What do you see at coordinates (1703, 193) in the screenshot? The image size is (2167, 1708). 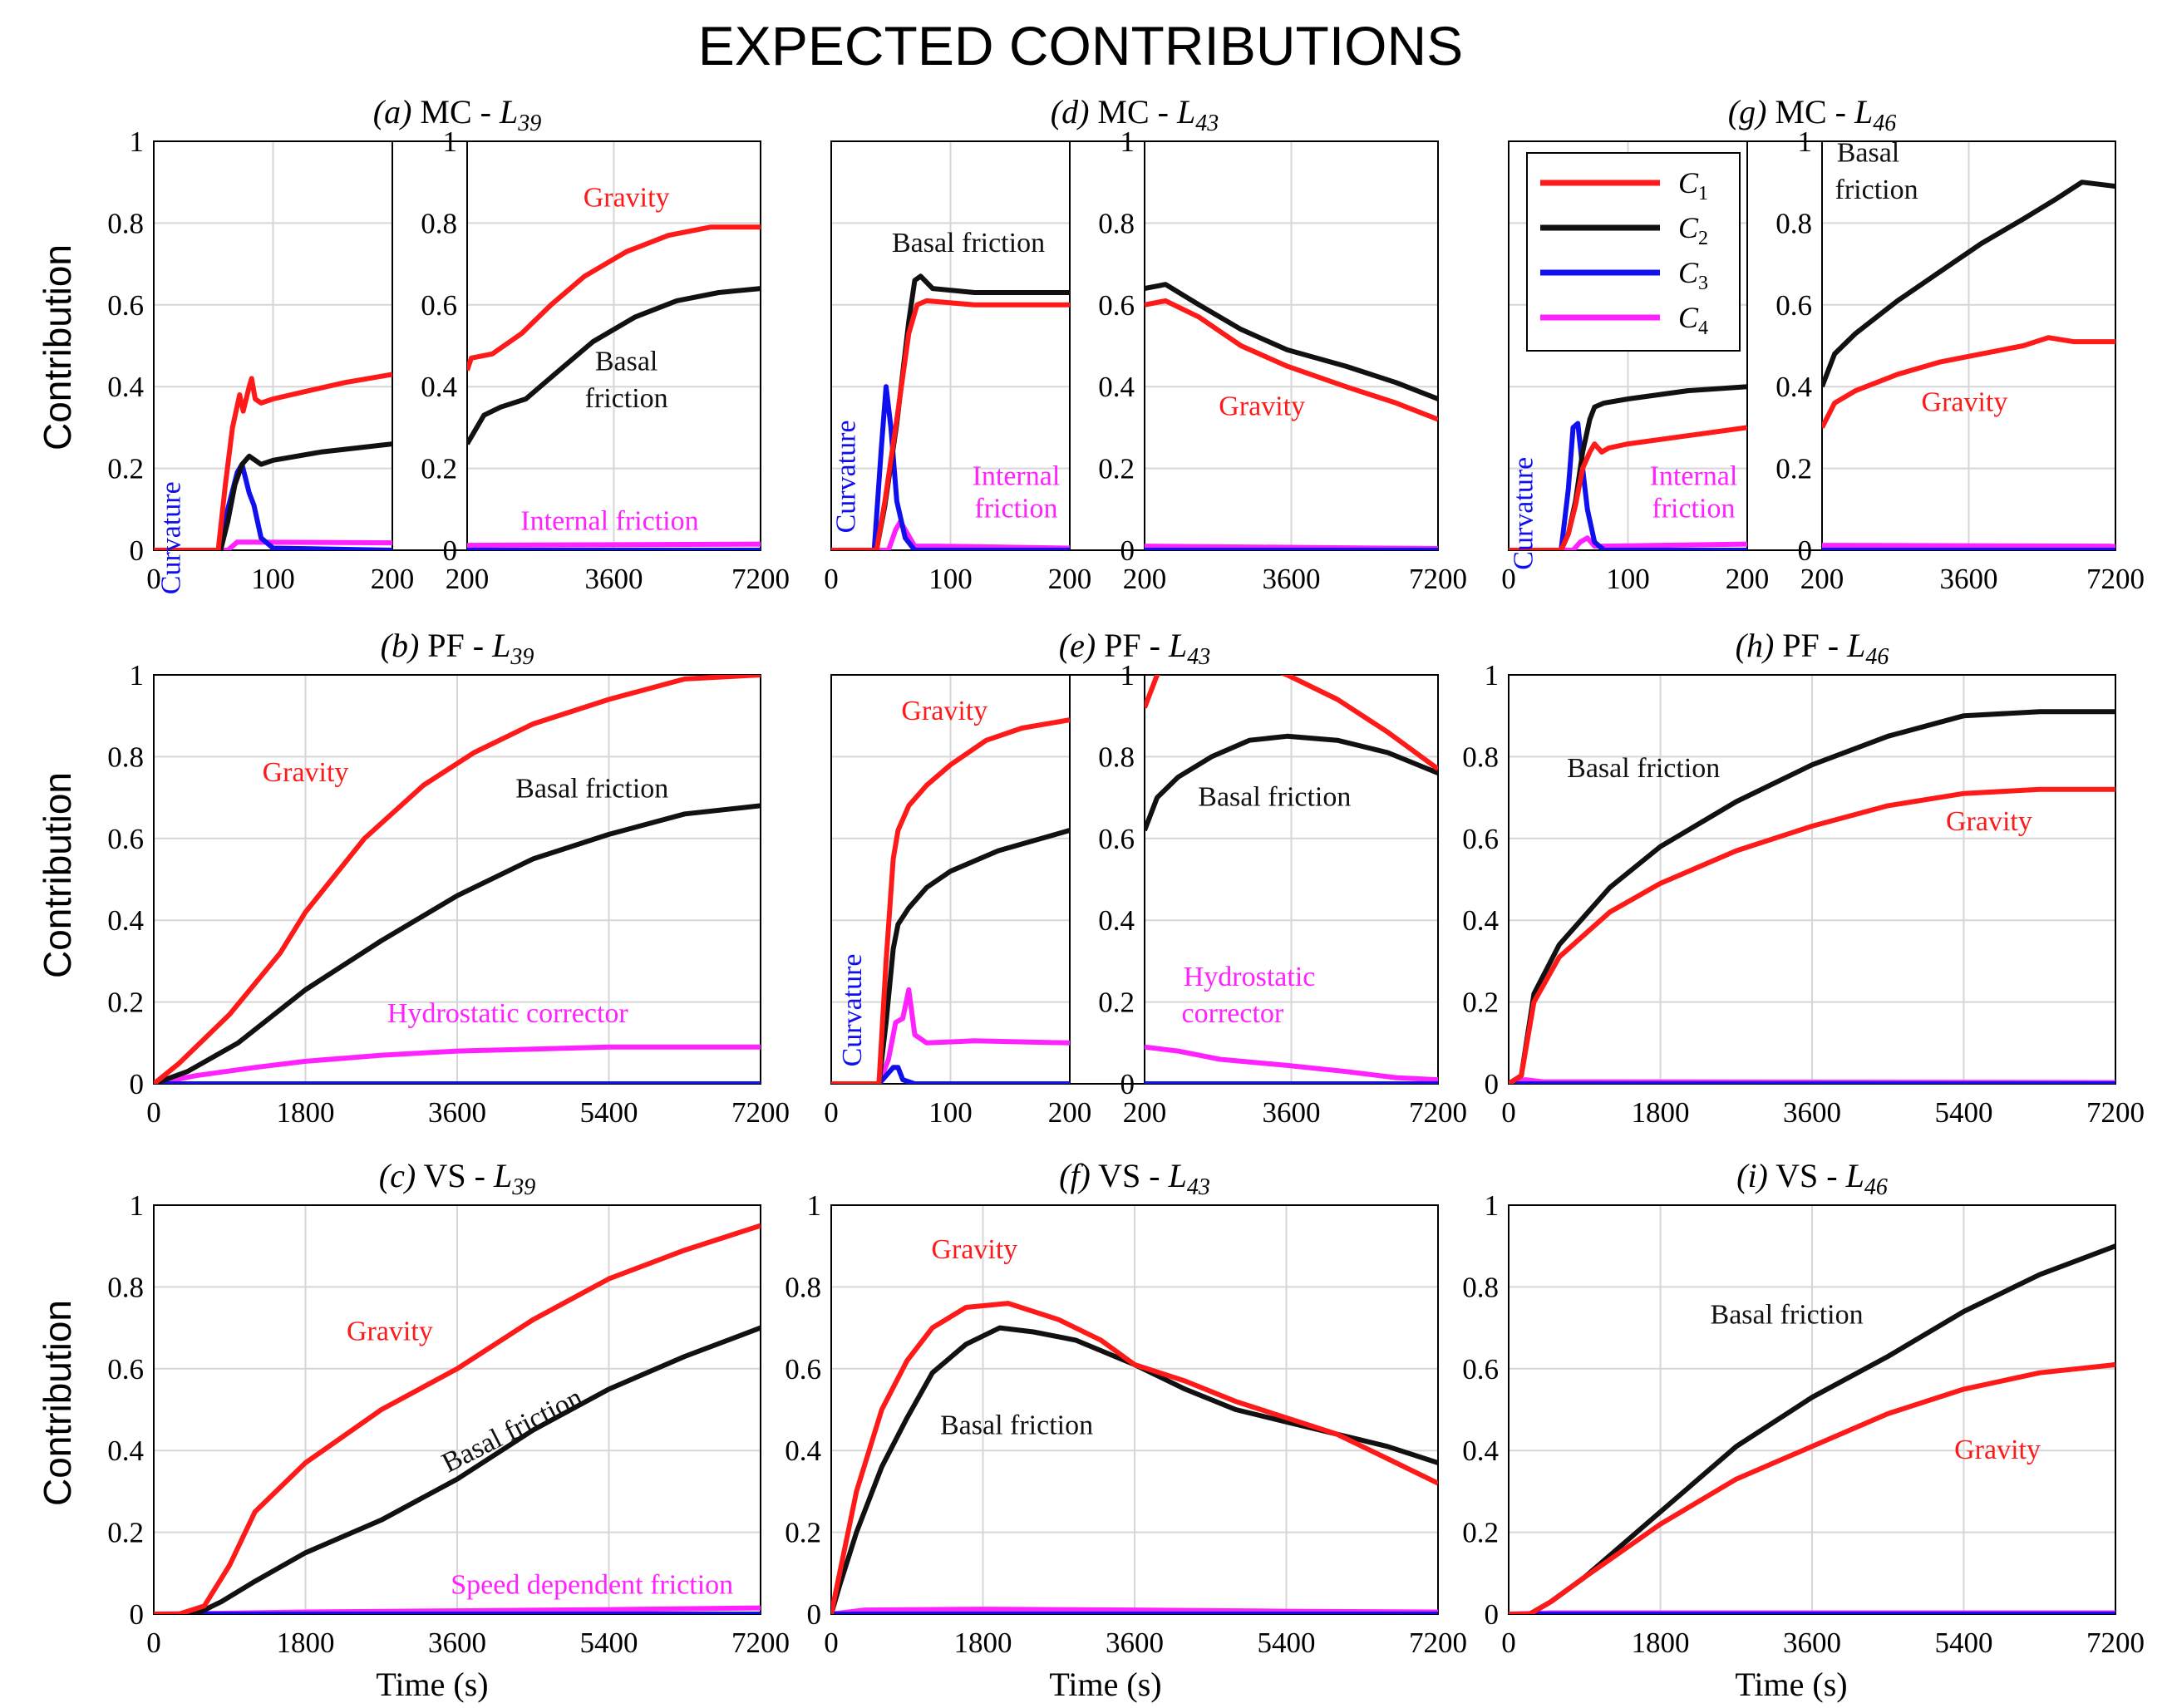 I see `legend-sub: 1` at bounding box center [1703, 193].